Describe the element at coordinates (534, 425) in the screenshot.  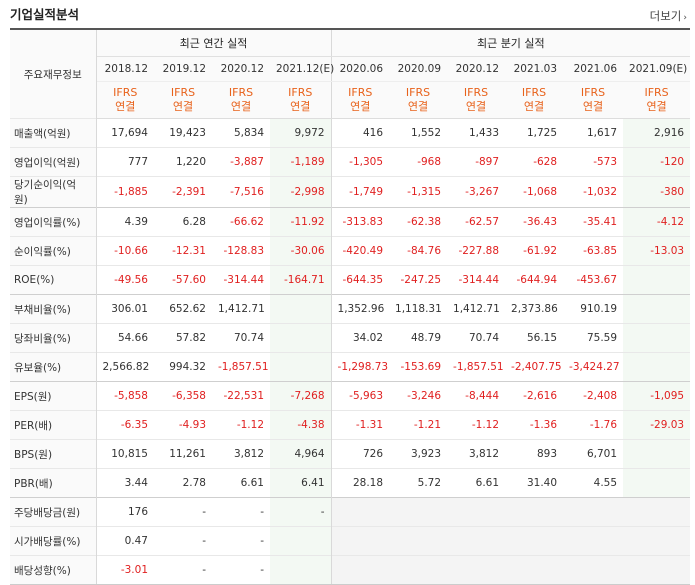
I see `table-cell: -1.36` at that location.